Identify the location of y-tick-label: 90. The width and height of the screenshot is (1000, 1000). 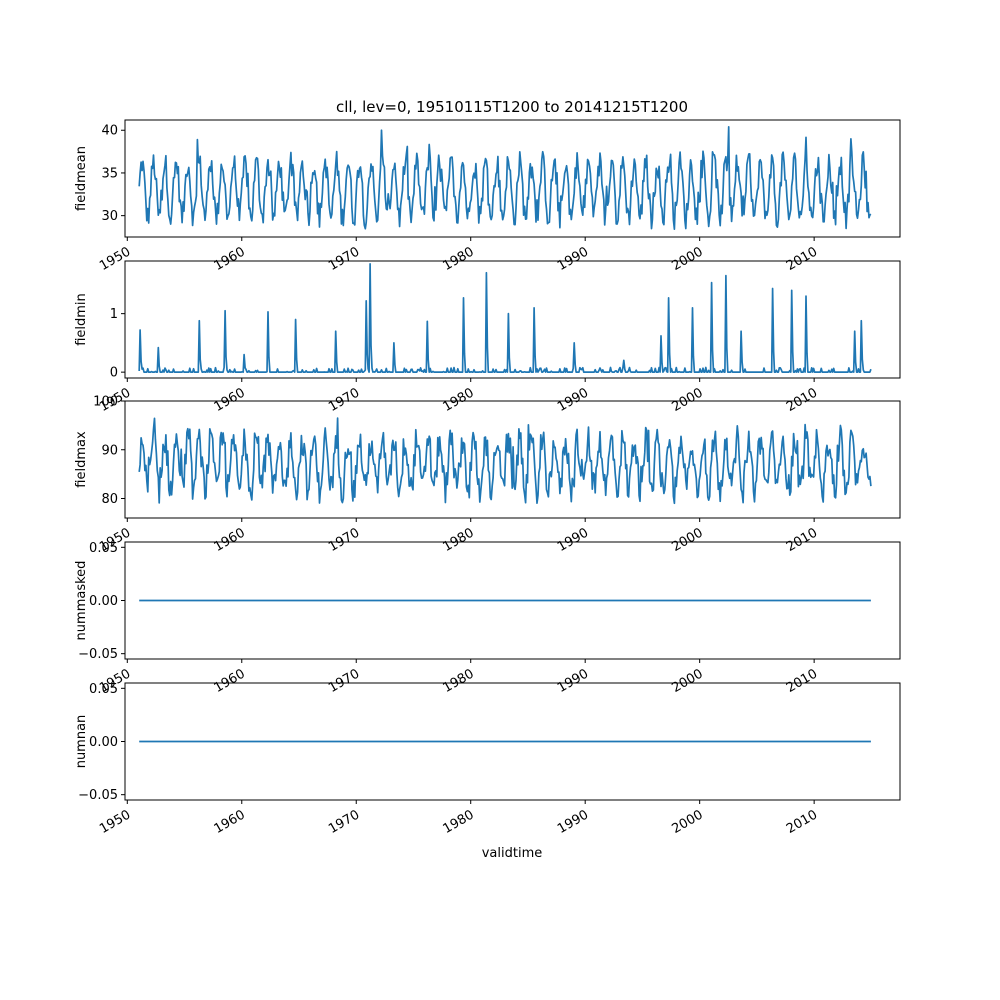
(109, 450).